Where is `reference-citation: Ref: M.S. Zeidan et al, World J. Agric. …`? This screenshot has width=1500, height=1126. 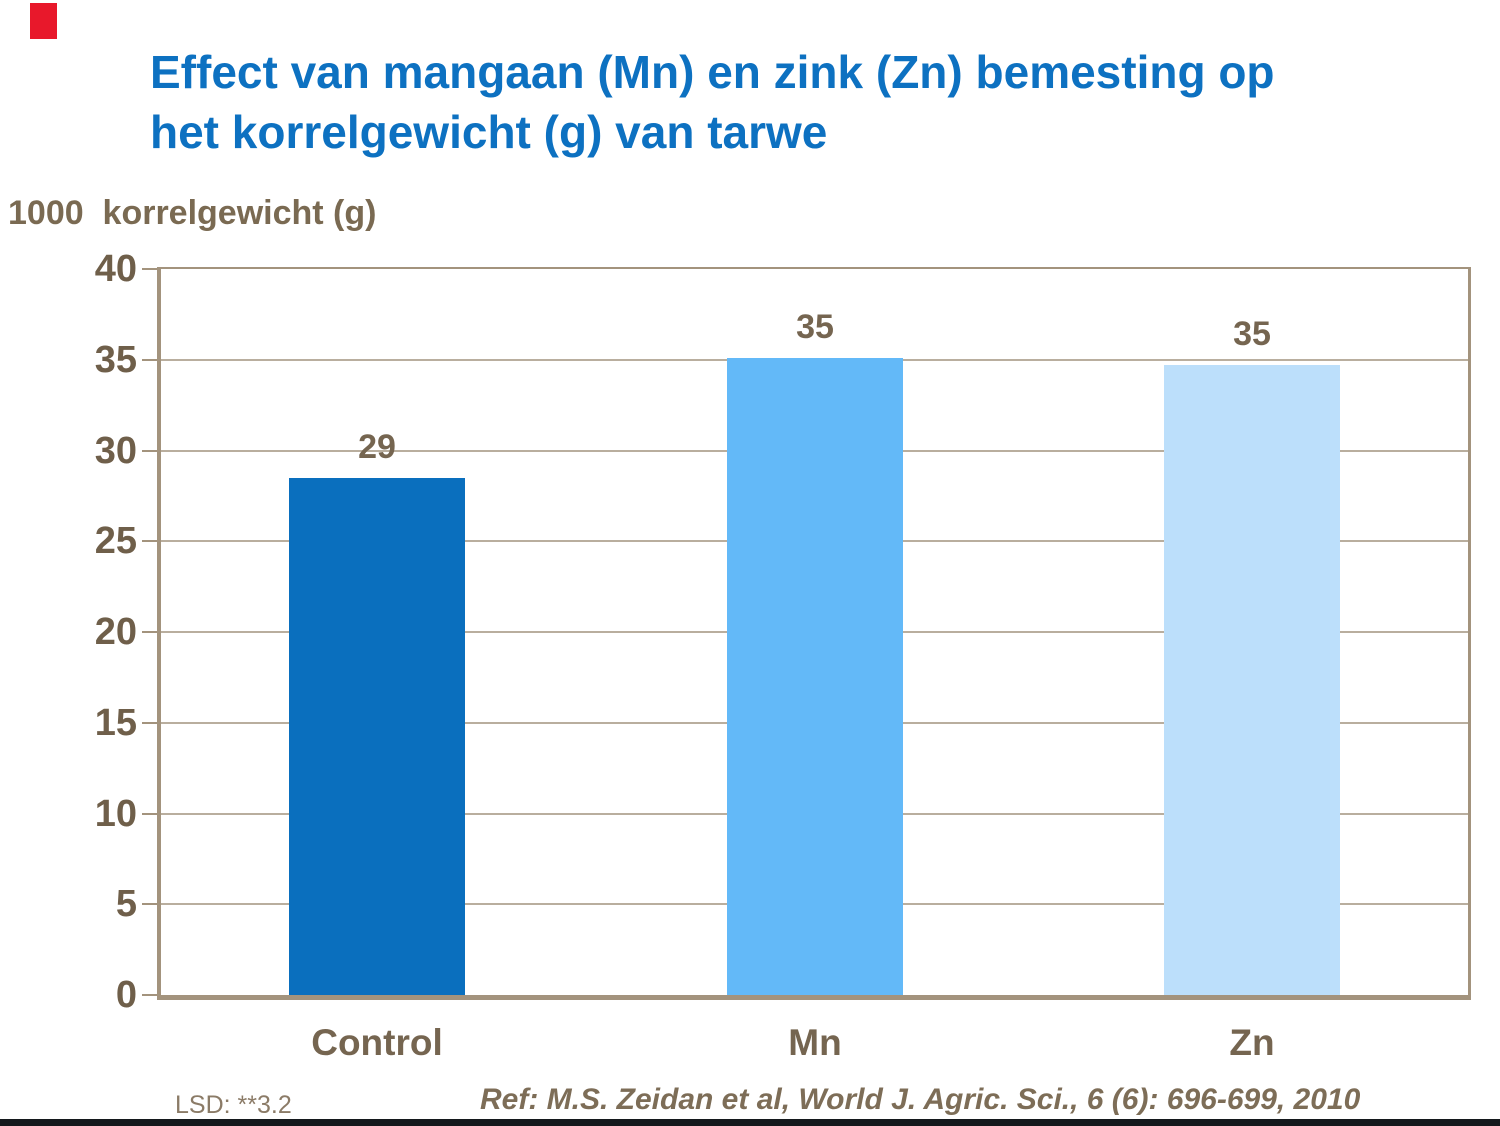
reference-citation: Ref: M.S. Zeidan et al, World J. Agric. … is located at coordinates (920, 1099).